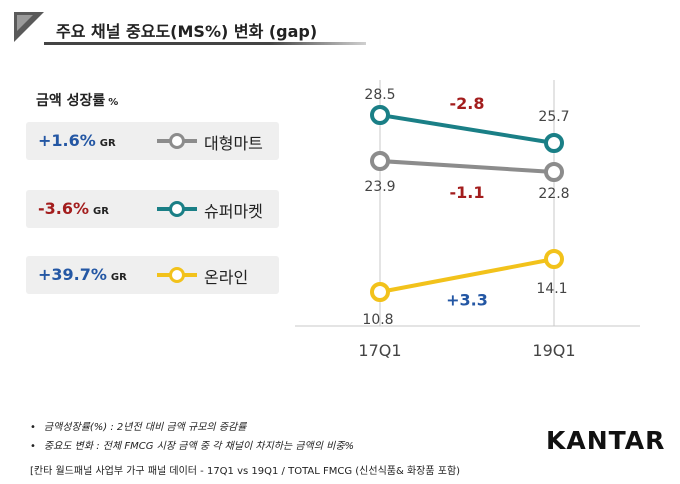 The width and height of the screenshot is (680, 484). Describe the element at coordinates (467, 103) in the screenshot. I see `gap-label: -2.8` at that location.